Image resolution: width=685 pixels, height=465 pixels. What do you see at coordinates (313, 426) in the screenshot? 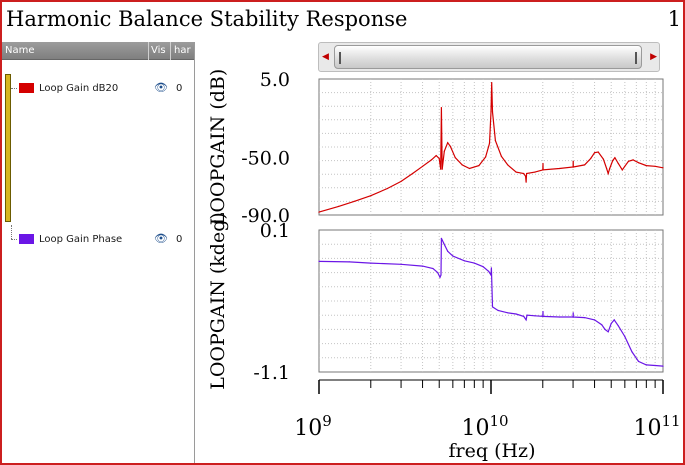
I see `x-tick-label: 109` at bounding box center [313, 426].